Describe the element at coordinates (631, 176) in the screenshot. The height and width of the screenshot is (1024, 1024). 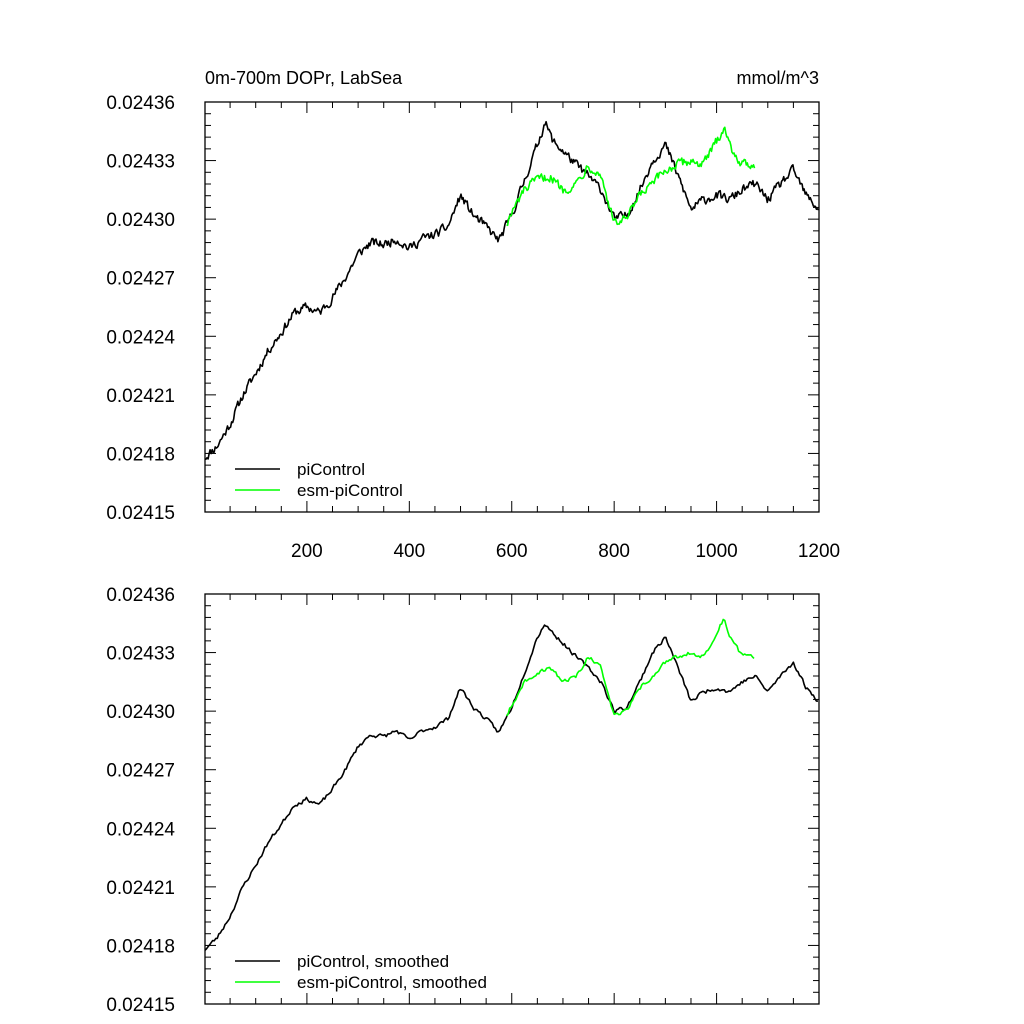
I see `series-line-esm-picontrol` at that location.